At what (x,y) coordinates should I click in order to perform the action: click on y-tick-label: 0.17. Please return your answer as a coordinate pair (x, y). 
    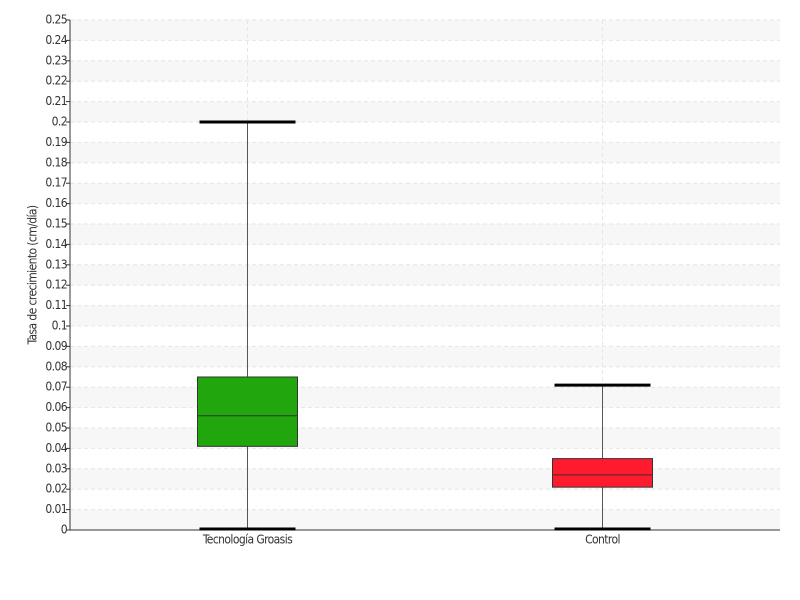
    Looking at the image, I should click on (56, 183).